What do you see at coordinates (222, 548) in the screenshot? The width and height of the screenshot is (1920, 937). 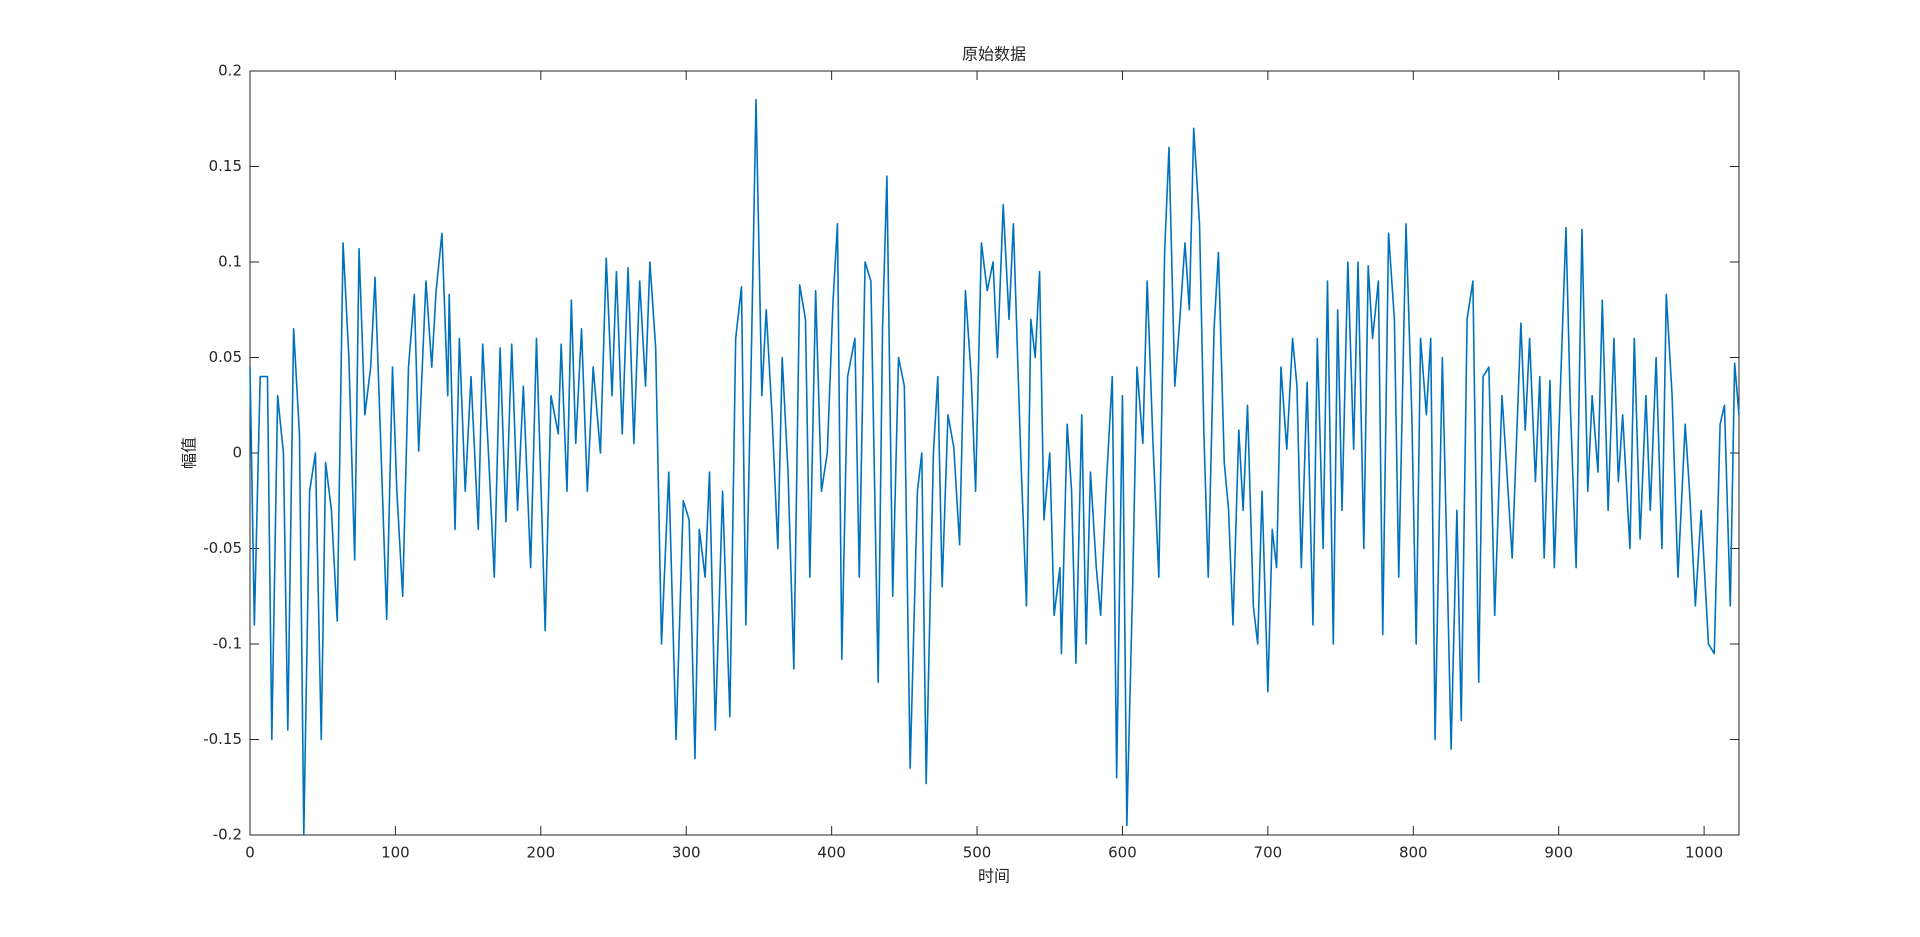 I see `y-tick-label: -0.05` at bounding box center [222, 548].